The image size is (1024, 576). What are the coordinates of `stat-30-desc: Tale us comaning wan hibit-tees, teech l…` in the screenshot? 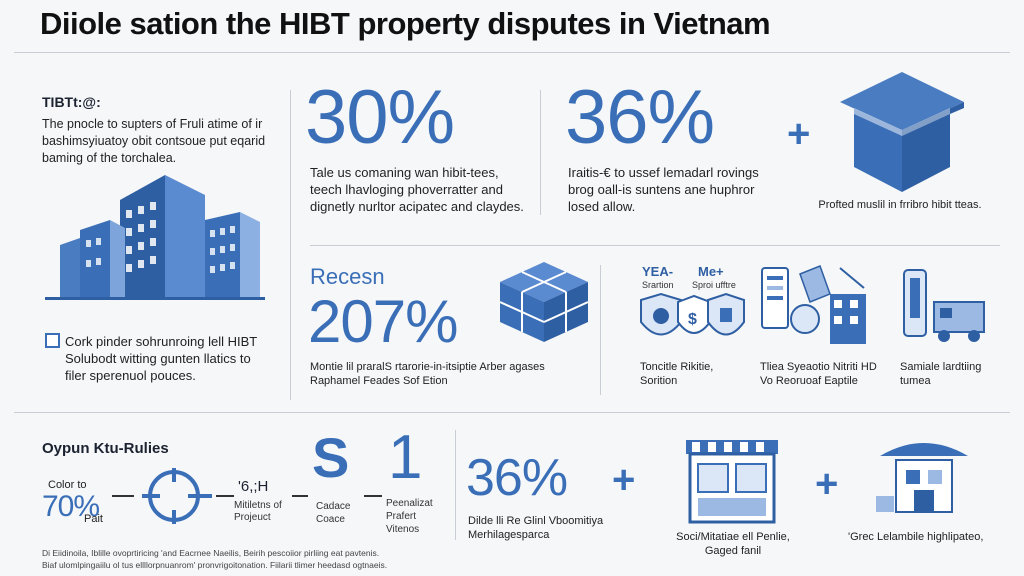 It's located at (417, 189).